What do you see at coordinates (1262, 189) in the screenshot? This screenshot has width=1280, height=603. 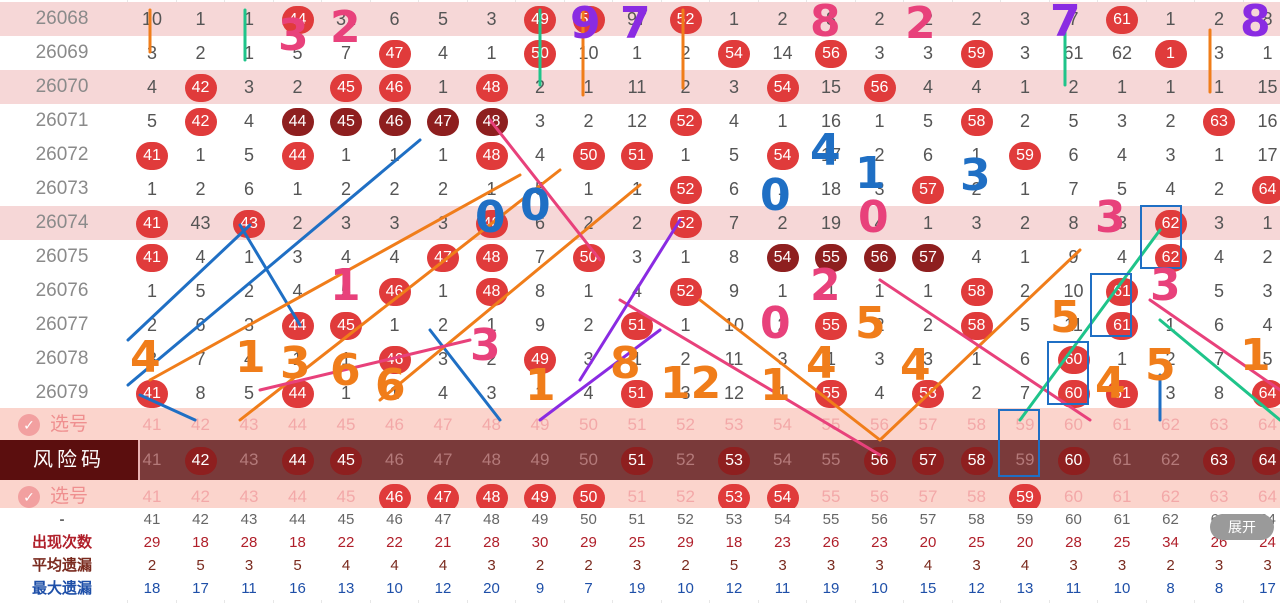 I see `miss-count-cell: 64` at bounding box center [1262, 189].